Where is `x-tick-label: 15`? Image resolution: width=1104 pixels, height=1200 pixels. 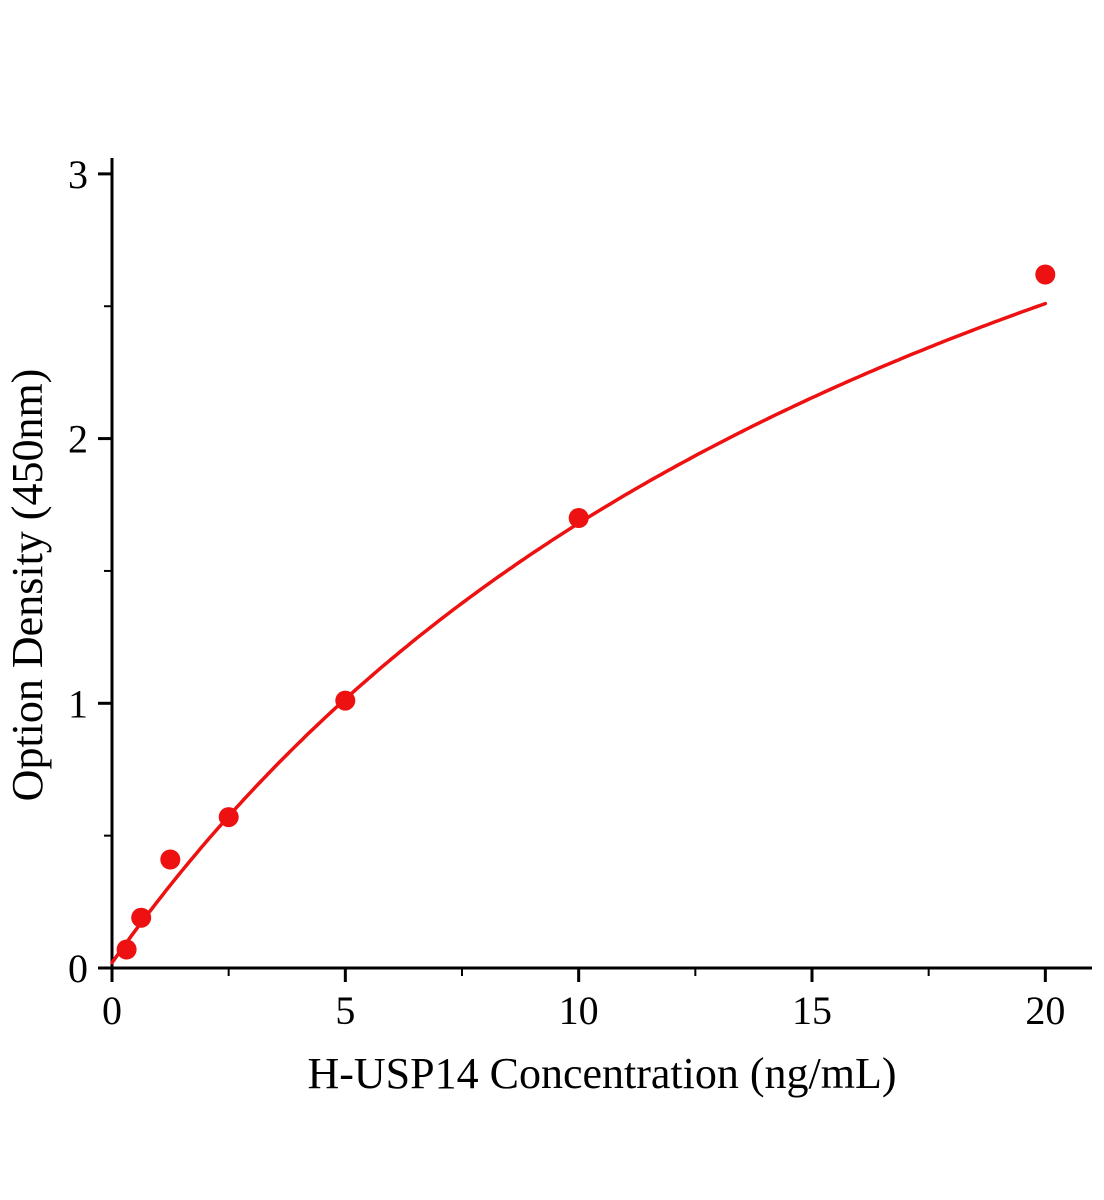 x-tick-label: 15 is located at coordinates (812, 1010).